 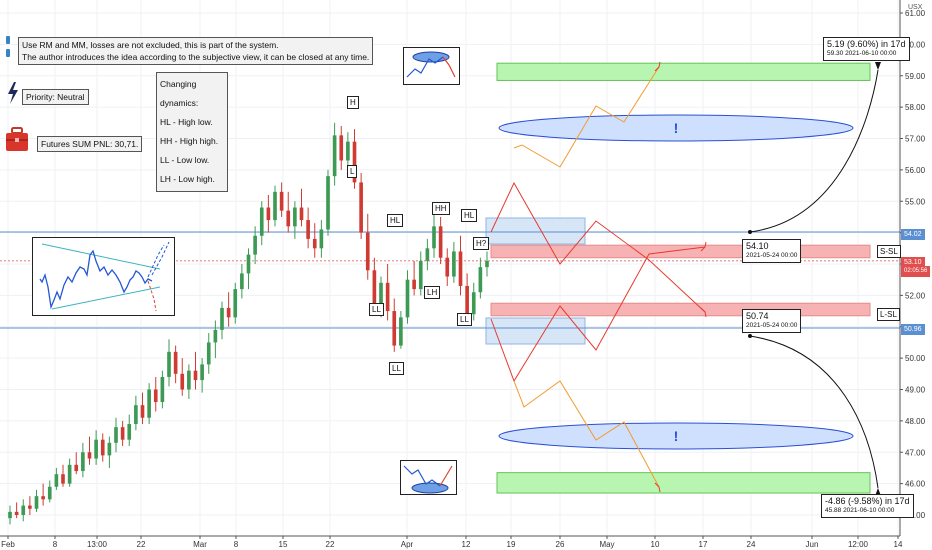 I want to click on projection-red-up, so click(x=598, y=314).